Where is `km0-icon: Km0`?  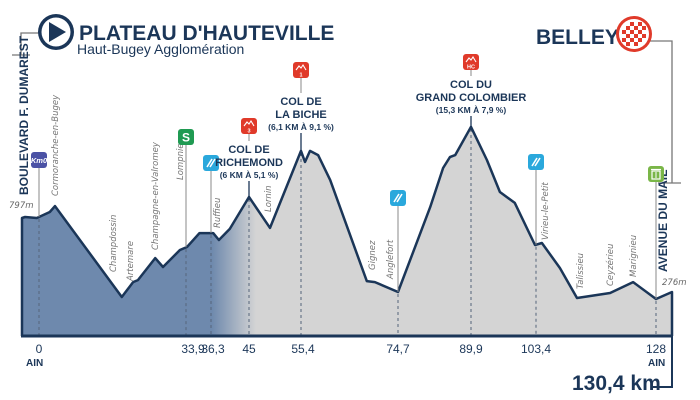
km0-icon: Km0 is located at coordinates (39, 160).